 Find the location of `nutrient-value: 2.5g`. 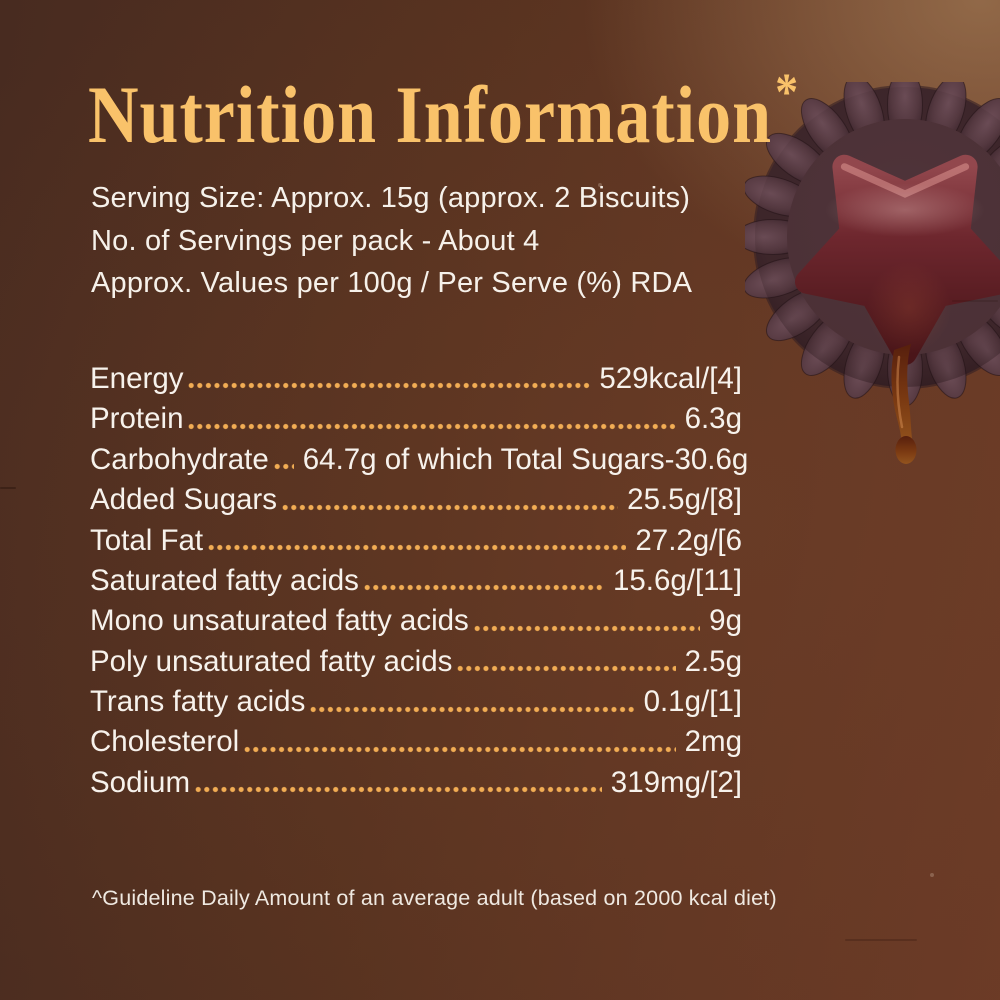

nutrient-value: 2.5g is located at coordinates (713, 661).